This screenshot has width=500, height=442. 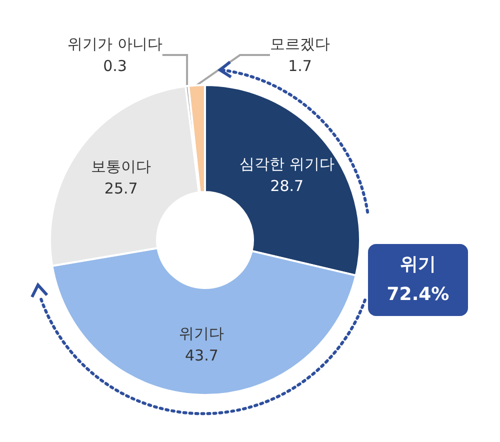 What do you see at coordinates (287, 164) in the screenshot?
I see `slice-label: 심각한 위기다` at bounding box center [287, 164].